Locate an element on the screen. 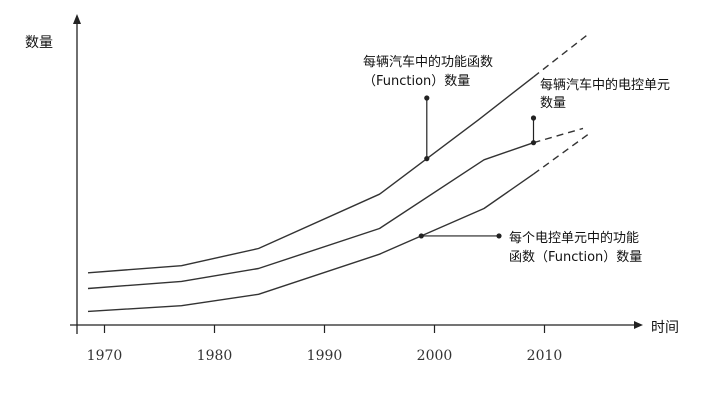 This screenshot has width=720, height=405. annotation-text-line: （Function）数量 is located at coordinates (416, 81).